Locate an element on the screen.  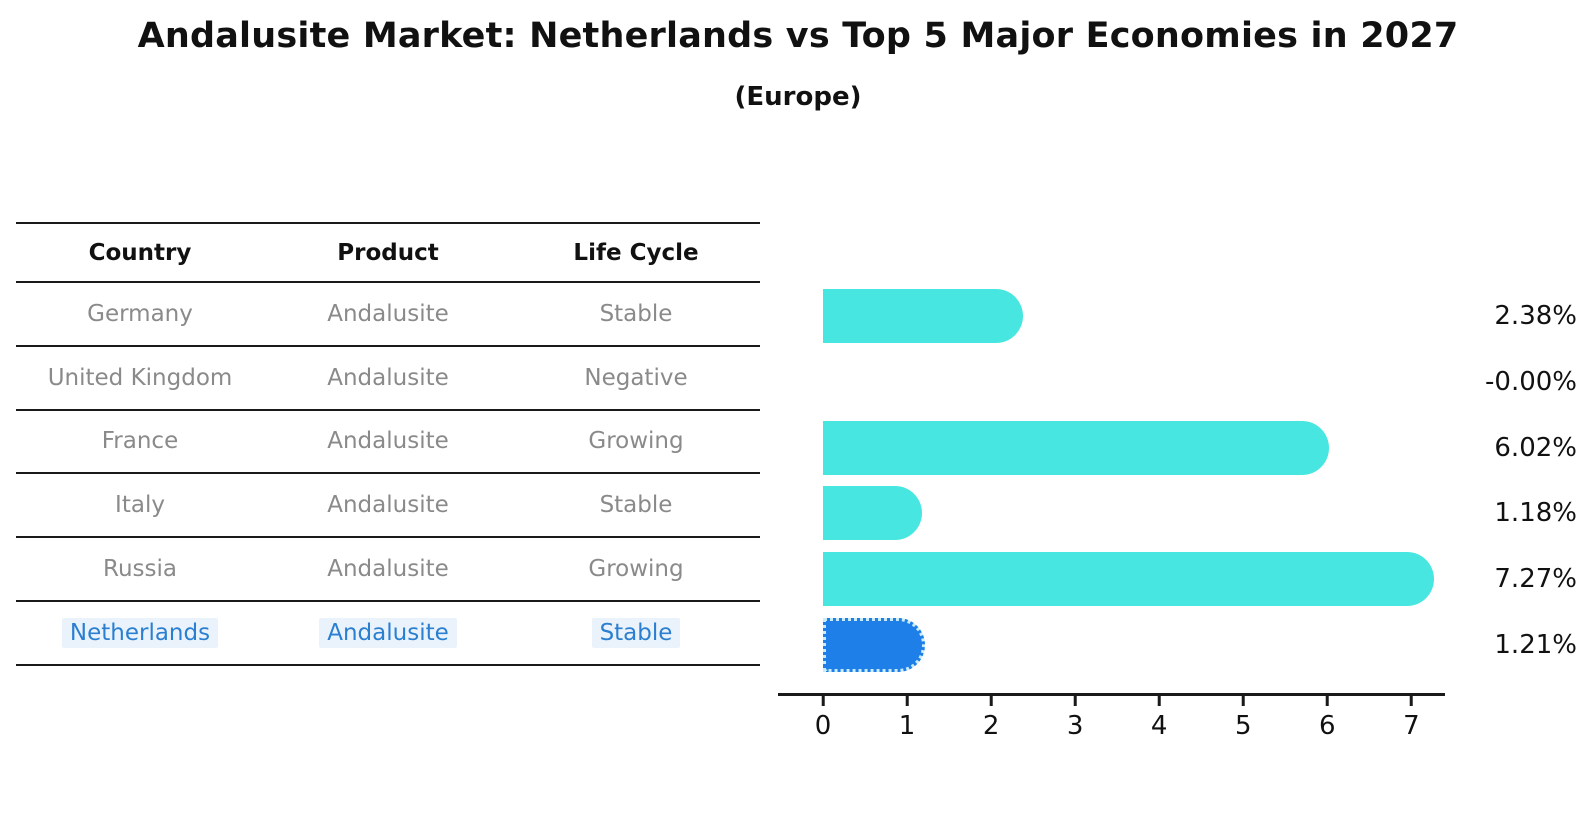
bar-italy is located at coordinates (873, 513).